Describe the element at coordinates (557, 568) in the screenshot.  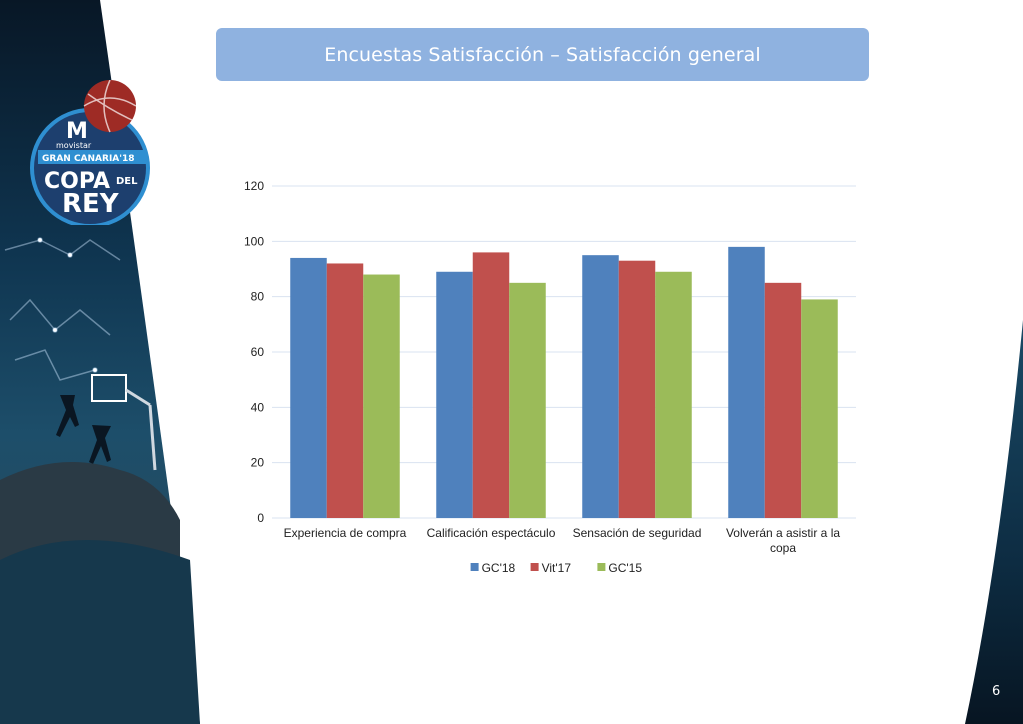
I see `legend-label: Vit'17` at that location.